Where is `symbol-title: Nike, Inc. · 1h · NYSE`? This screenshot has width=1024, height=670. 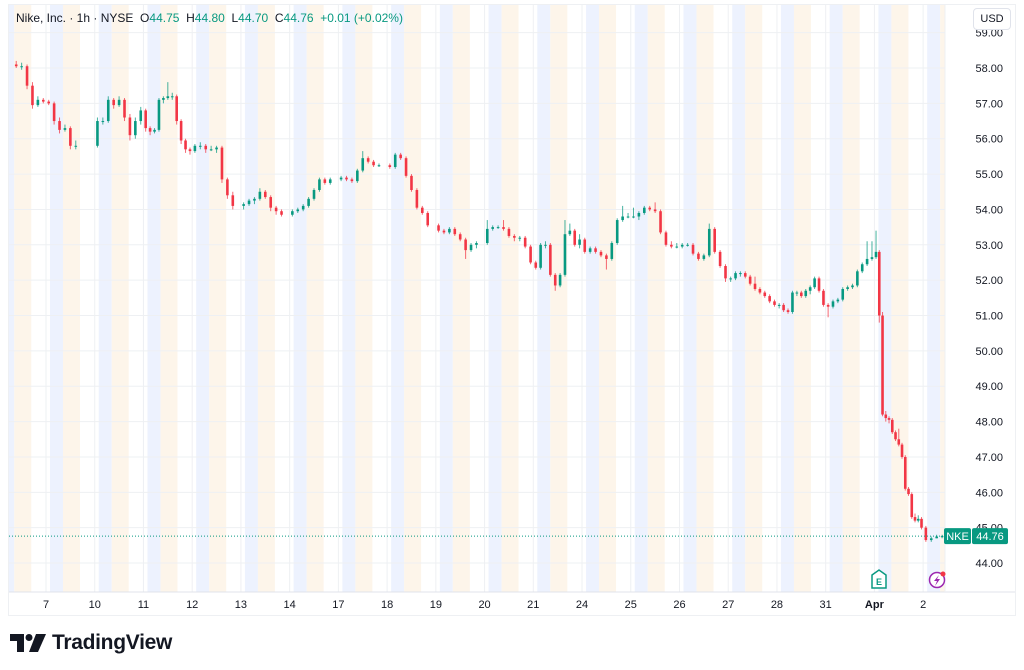 symbol-title: Nike, Inc. · 1h · NYSE is located at coordinates (75, 18).